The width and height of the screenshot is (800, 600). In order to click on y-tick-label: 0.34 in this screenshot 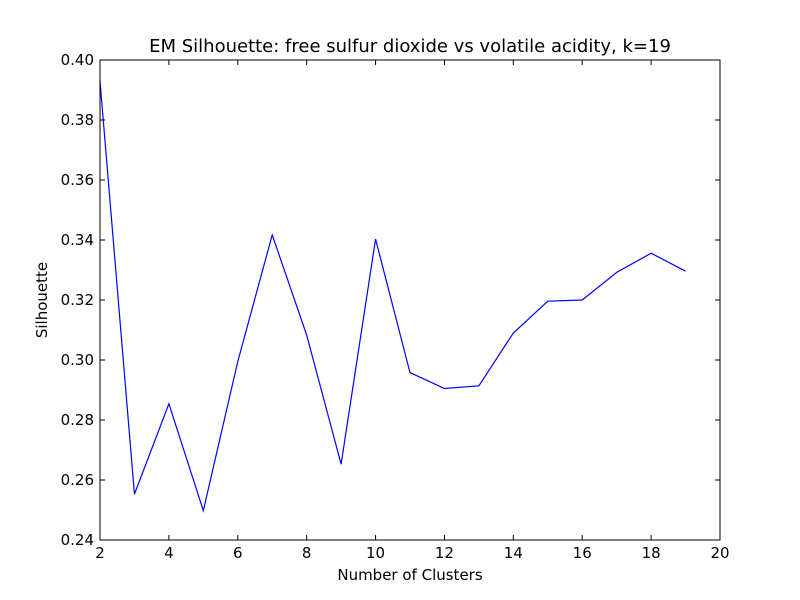, I will do `click(77, 240)`.